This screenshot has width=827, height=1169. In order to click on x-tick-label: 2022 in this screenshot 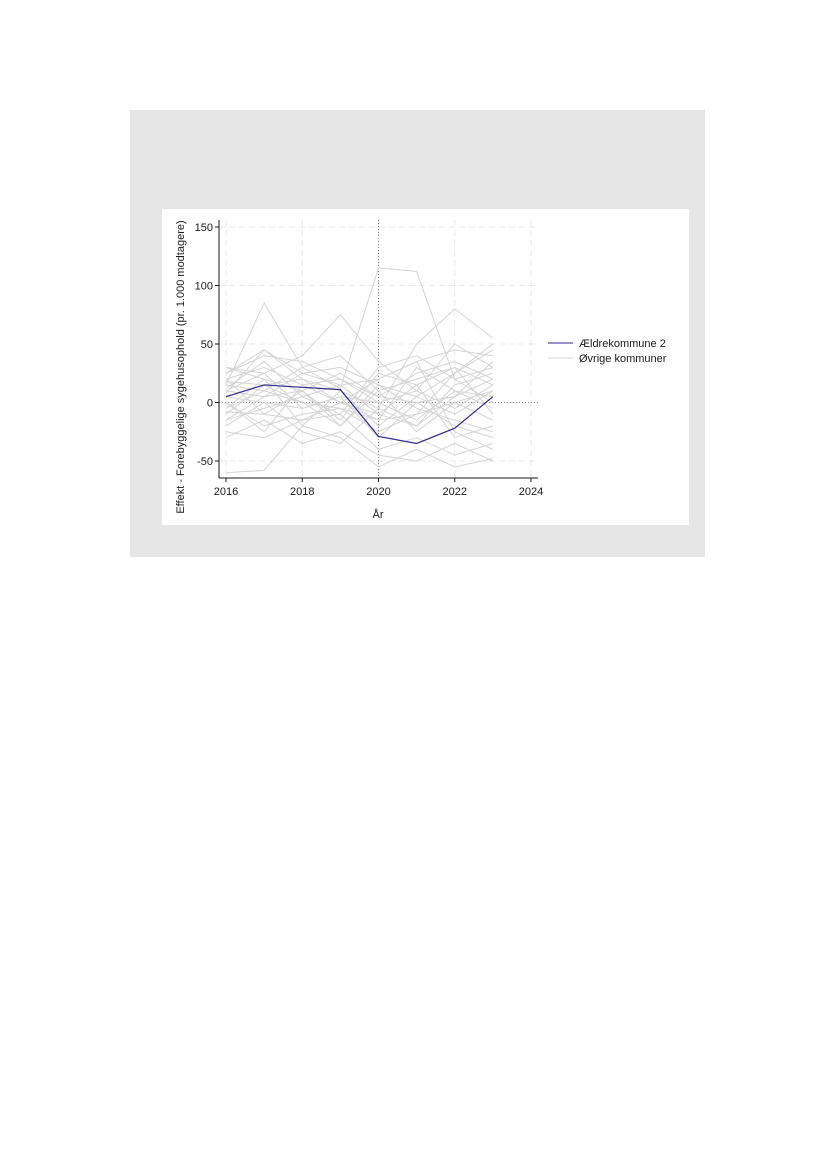, I will do `click(455, 492)`.